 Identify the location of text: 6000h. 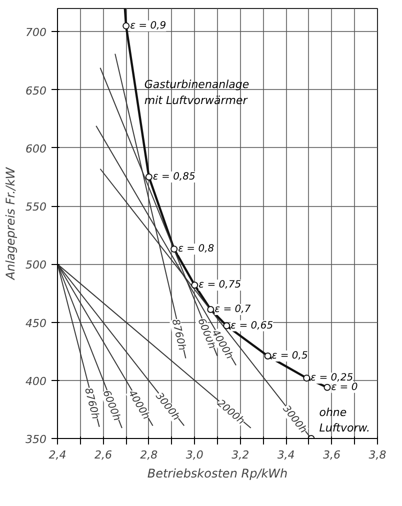
(111, 405).